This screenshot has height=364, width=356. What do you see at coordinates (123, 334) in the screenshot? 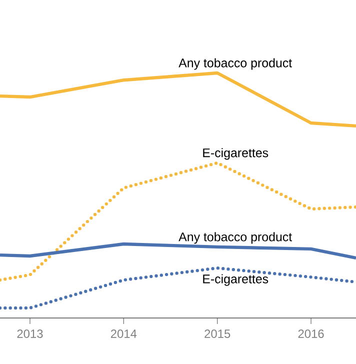
I see `x-tick-label: 2014` at bounding box center [123, 334].